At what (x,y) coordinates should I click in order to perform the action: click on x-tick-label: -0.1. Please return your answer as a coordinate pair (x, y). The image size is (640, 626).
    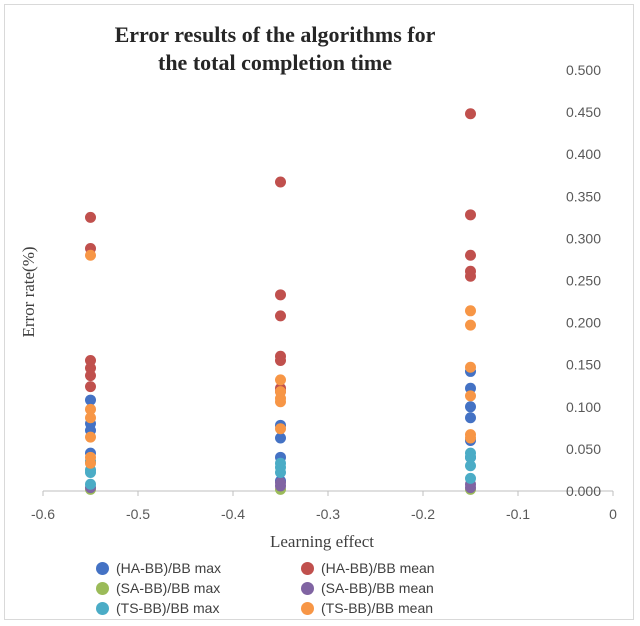
    Looking at the image, I should click on (518, 514).